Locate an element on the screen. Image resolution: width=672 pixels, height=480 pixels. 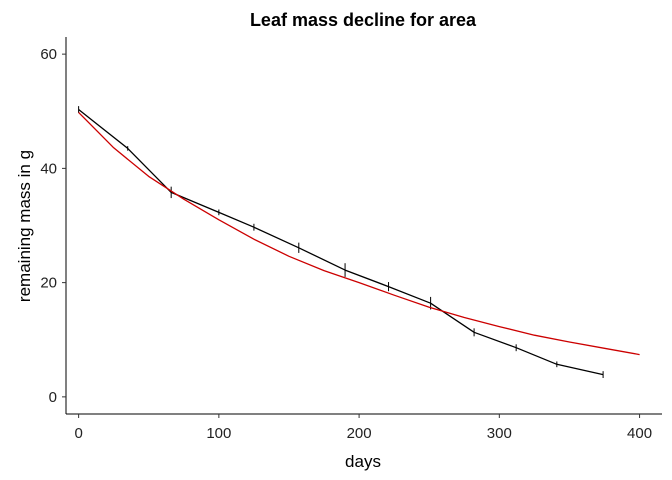
y-tick-label: 20 is located at coordinates (48, 283).